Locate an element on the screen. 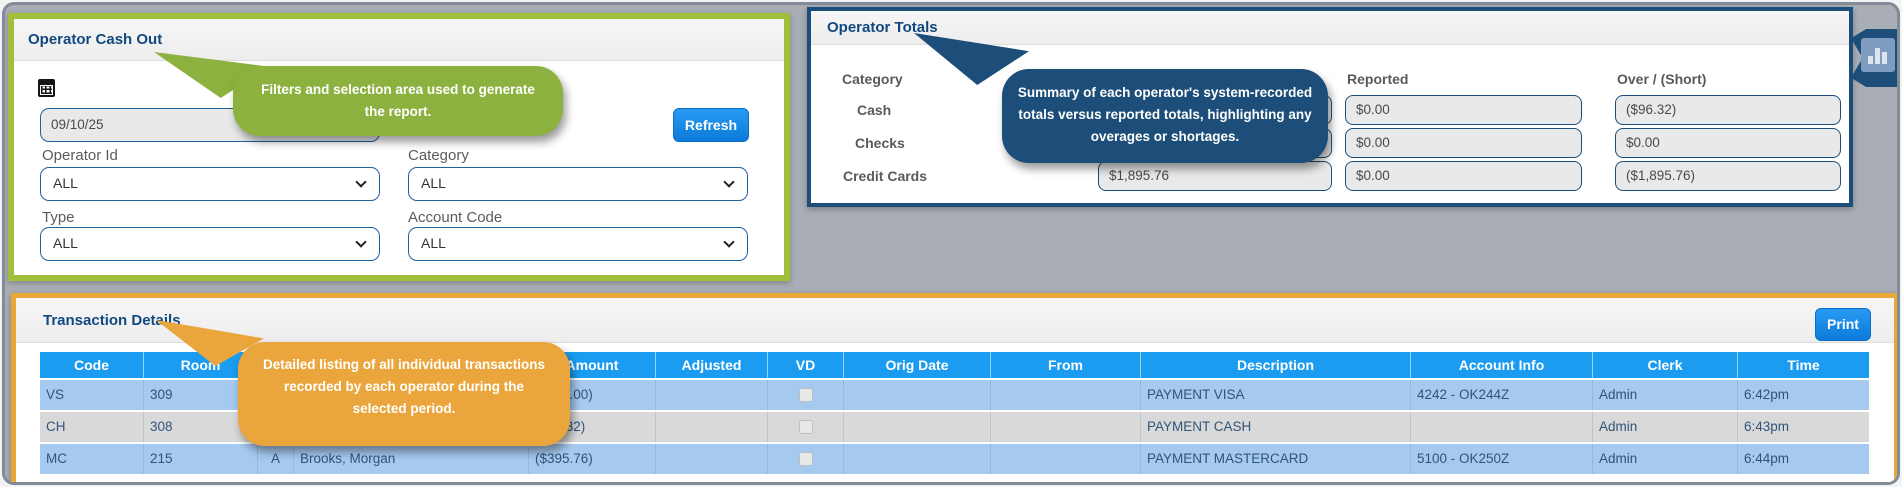  column-header-orig-date: Orig Date is located at coordinates (916, 365).